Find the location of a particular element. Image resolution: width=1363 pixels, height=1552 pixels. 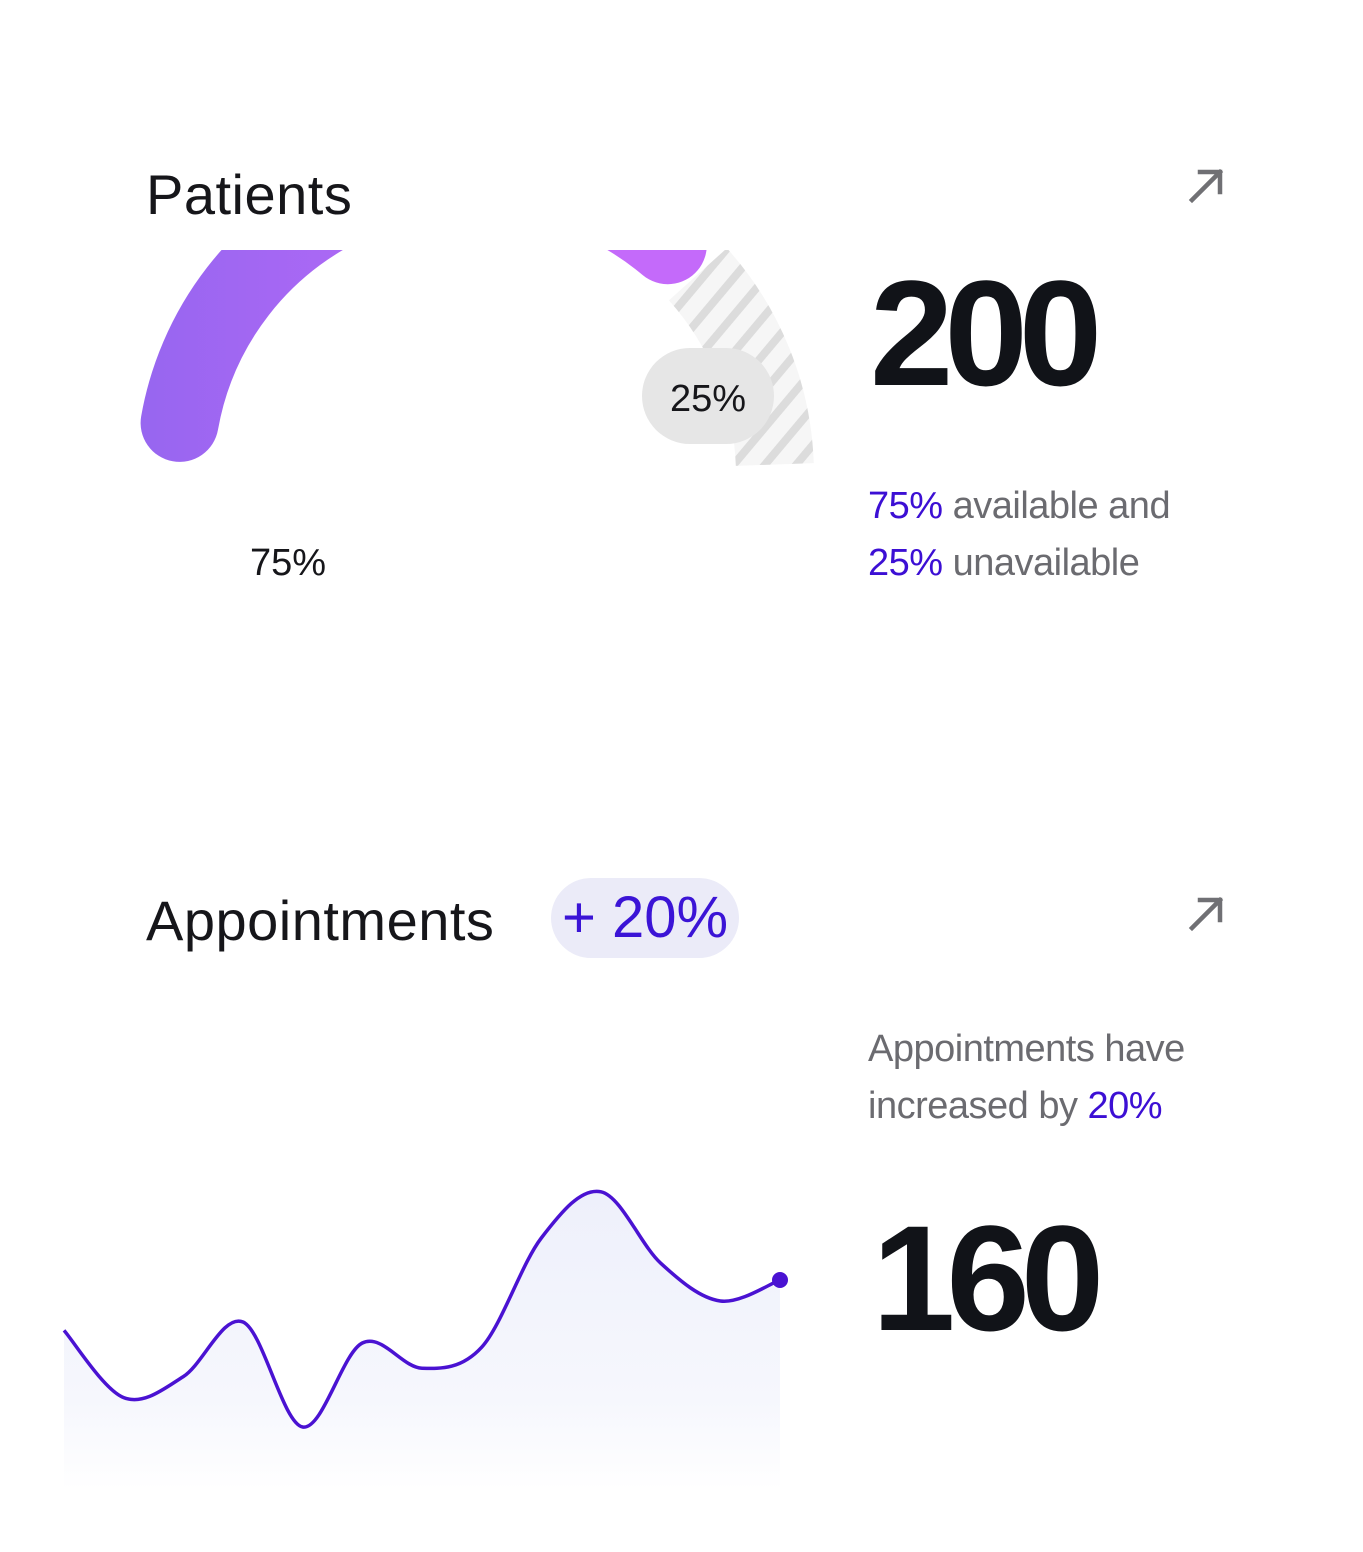

available-percent: 75% is located at coordinates (905, 506).